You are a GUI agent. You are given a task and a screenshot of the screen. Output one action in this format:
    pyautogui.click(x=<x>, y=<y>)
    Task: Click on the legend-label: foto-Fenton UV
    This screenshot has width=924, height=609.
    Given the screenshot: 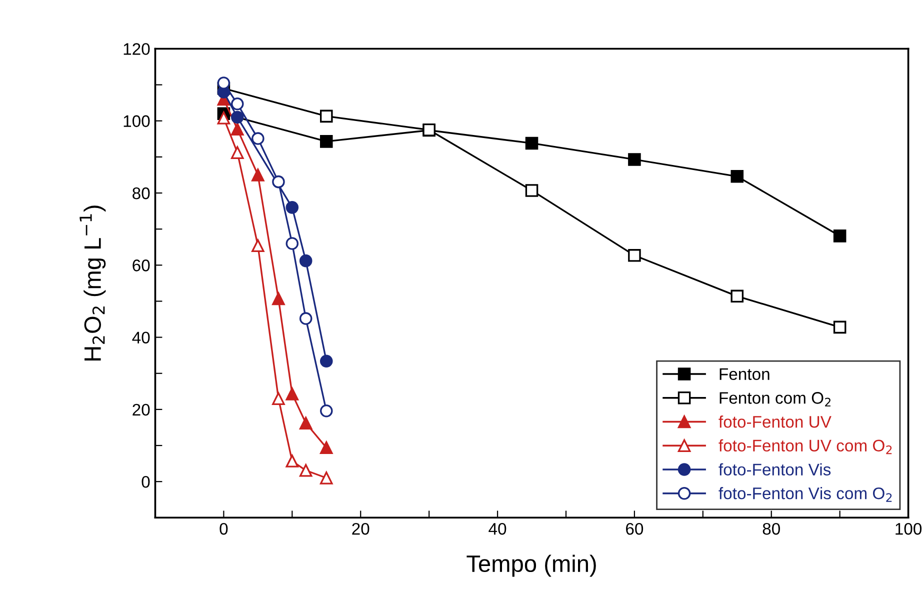 What is the action you would take?
    pyautogui.click(x=775, y=422)
    